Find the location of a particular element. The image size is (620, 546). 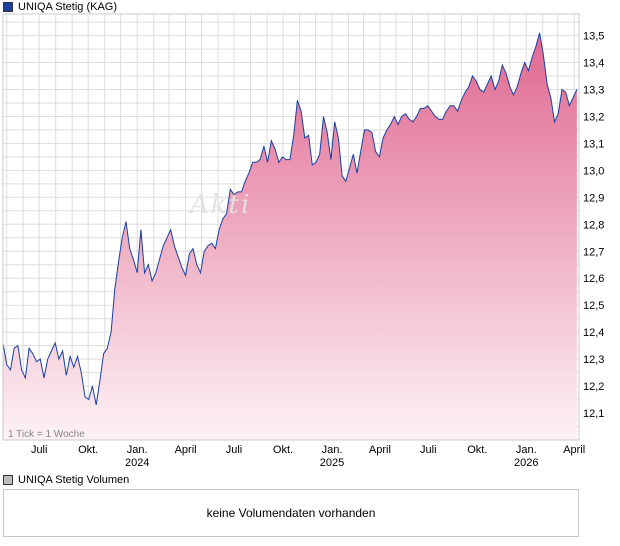

legend-main: UNIQA Stetig (KAG) is located at coordinates (60, 7).